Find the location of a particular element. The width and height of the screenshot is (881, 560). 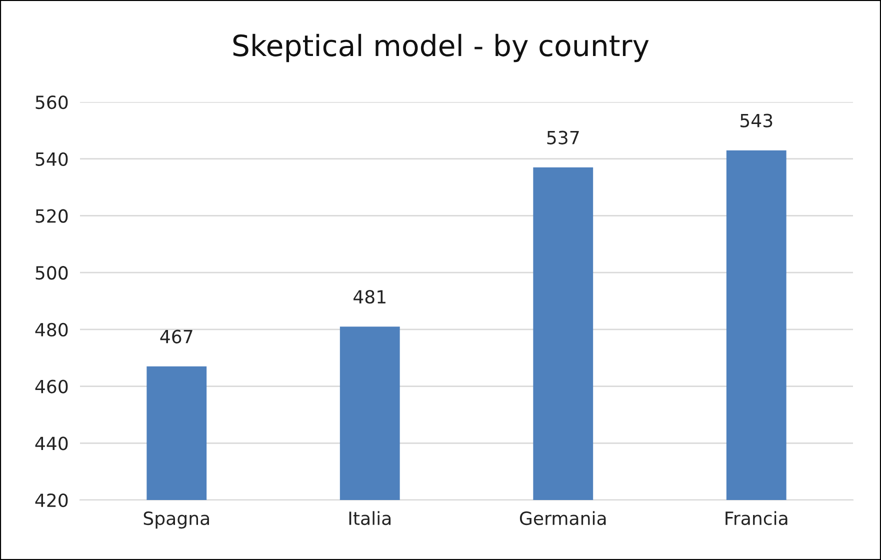

data-label: 537 is located at coordinates (563, 137).